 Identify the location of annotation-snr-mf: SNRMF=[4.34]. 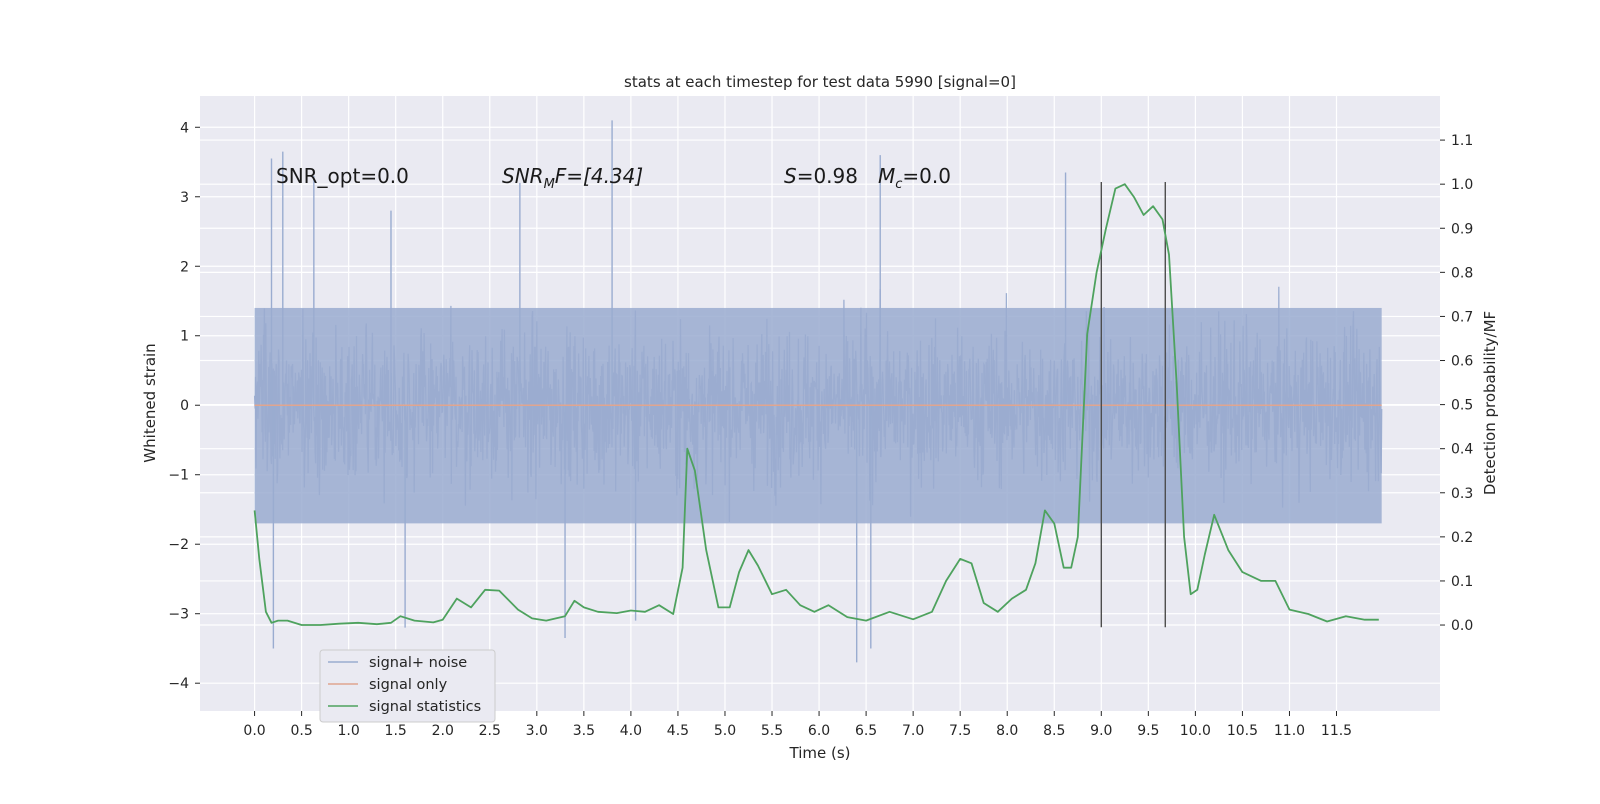
(572, 178).